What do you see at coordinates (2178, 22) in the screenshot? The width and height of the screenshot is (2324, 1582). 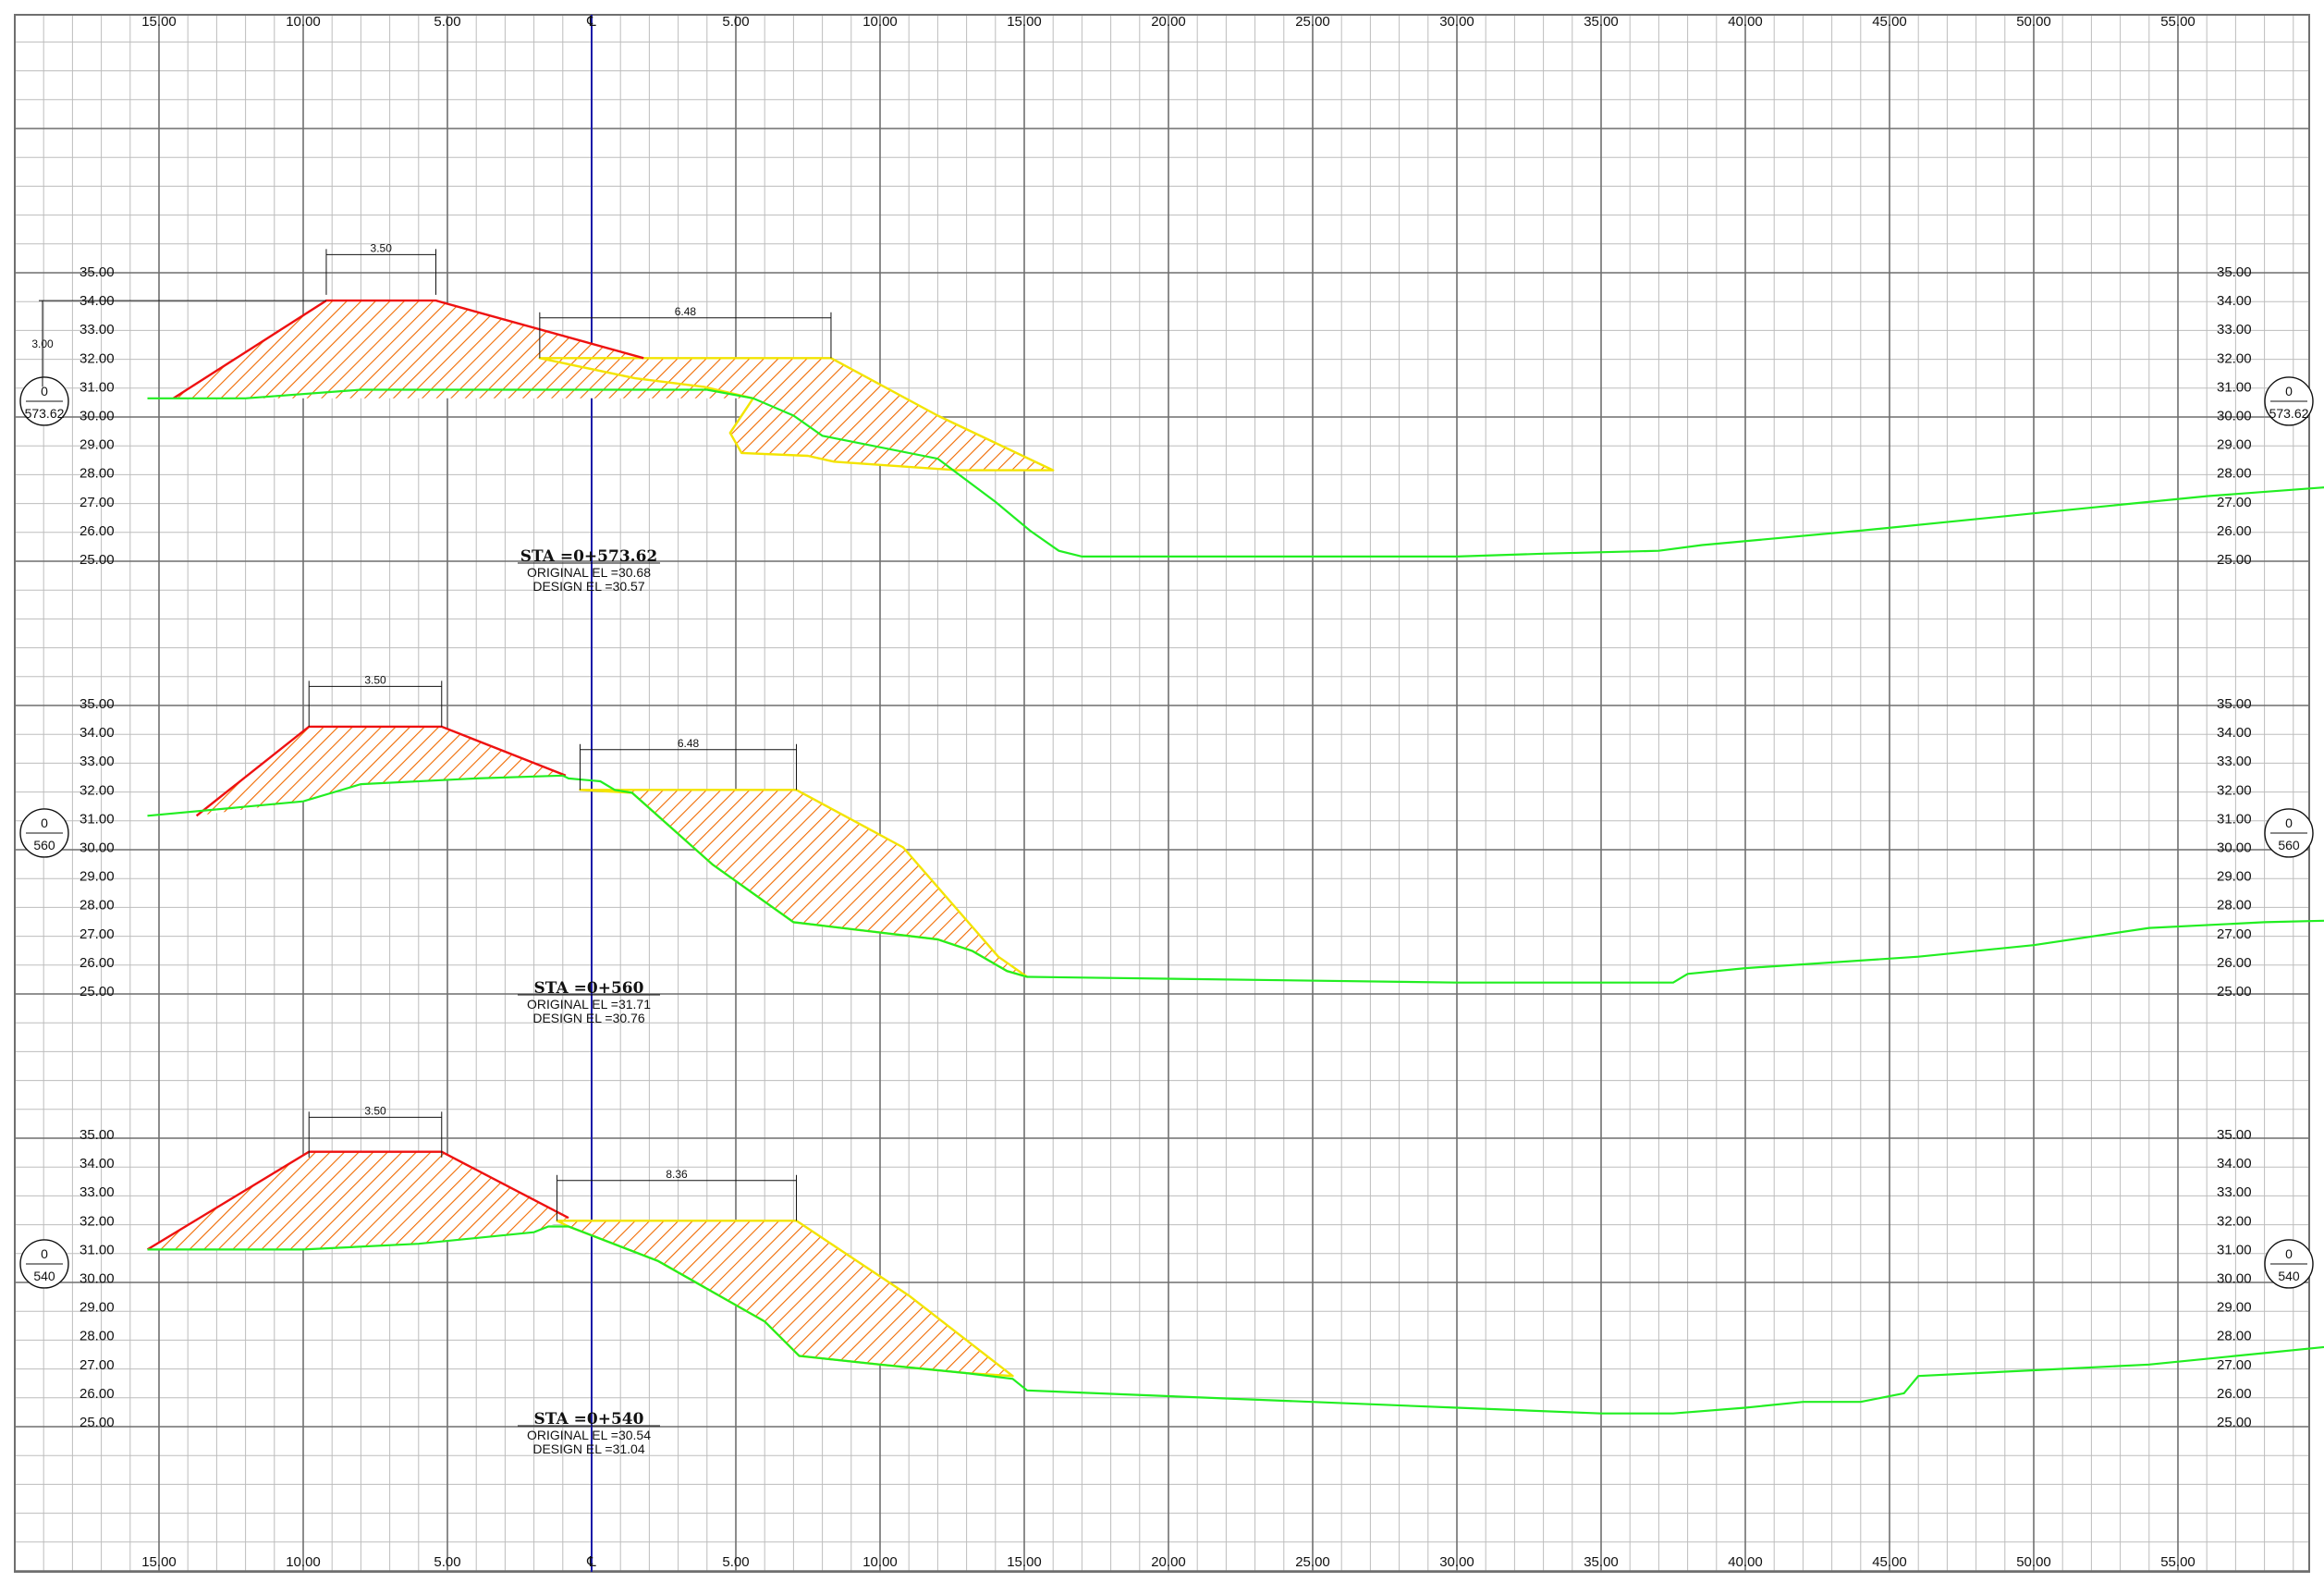 I see `offset-label-top: 55.00` at bounding box center [2178, 22].